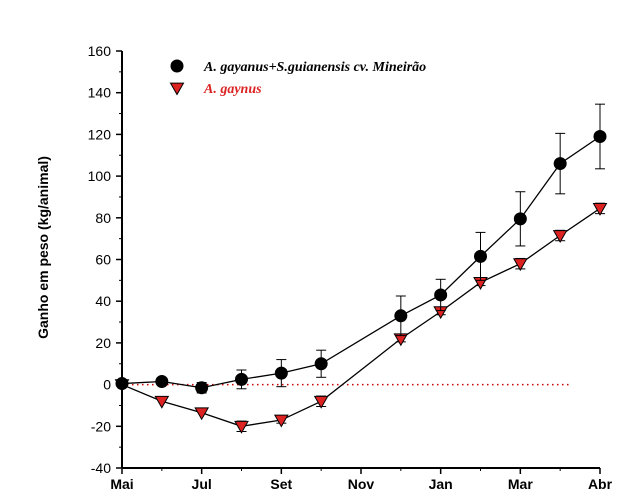 Image resolution: width=642 pixels, height=497 pixels. I want to click on x-tick-label: Set, so click(281, 484).